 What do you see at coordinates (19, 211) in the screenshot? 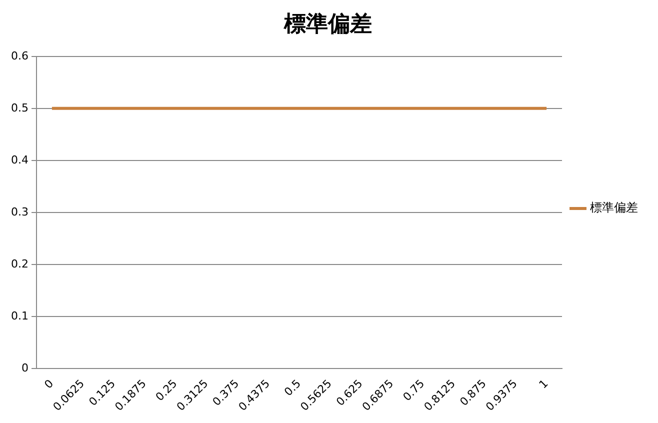
I see `y-tick-label: 0.3` at bounding box center [19, 211].